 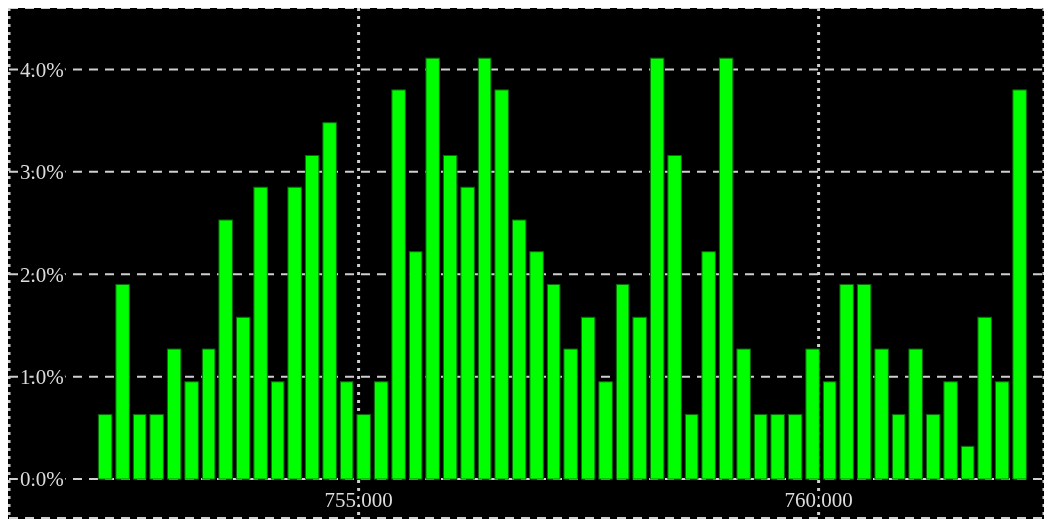 What do you see at coordinates (42, 172) in the screenshot?
I see `y-tick-label: 3.0%` at bounding box center [42, 172].